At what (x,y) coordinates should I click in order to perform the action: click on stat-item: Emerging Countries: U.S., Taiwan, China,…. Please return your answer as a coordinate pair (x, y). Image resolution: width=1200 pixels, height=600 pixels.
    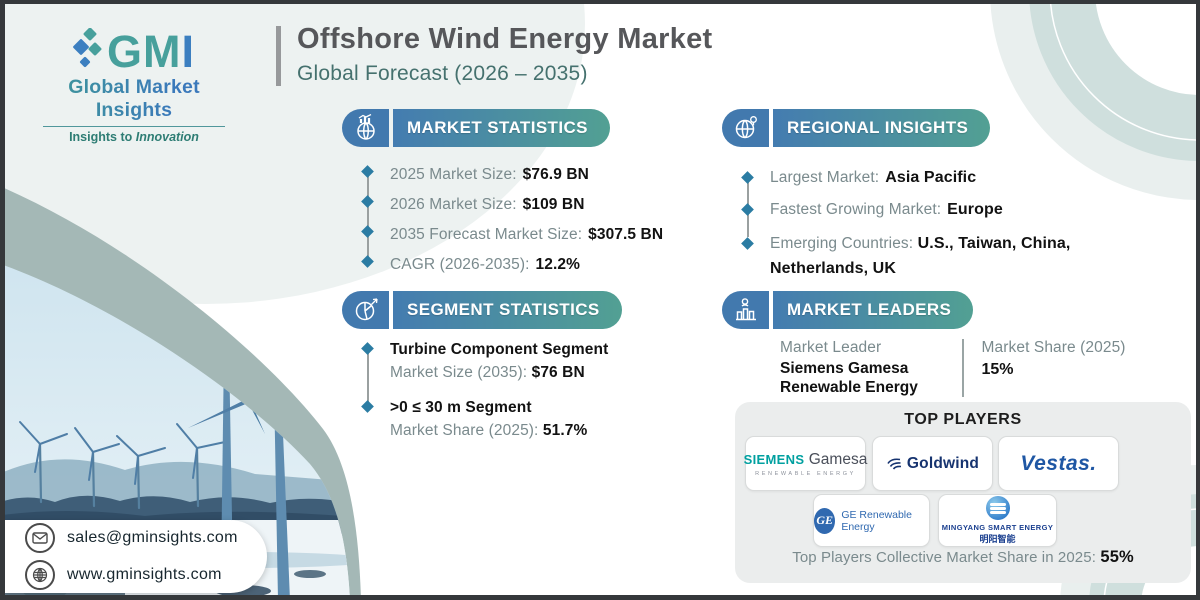
    Looking at the image, I should click on (955, 256).